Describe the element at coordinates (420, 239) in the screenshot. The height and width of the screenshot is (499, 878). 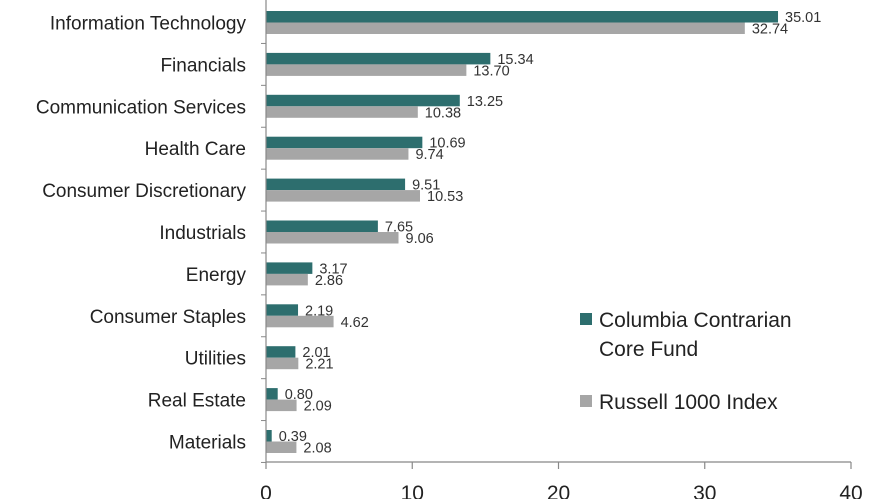
I see `index-value-label-industrials: 9.06` at that location.